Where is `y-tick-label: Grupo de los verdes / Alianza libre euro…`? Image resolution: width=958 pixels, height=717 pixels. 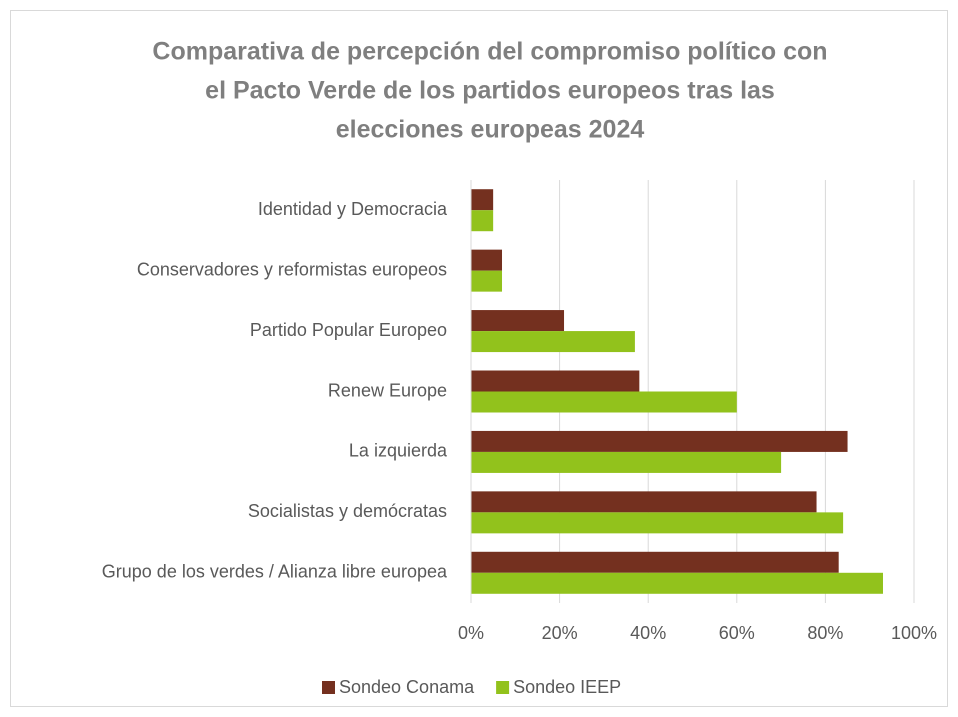 y-tick-label: Grupo de los verdes / Alianza libre euro… is located at coordinates (275, 572).